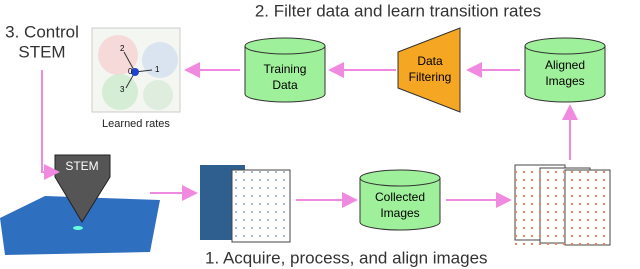  I want to click on step-label: STEM, so click(41, 51).